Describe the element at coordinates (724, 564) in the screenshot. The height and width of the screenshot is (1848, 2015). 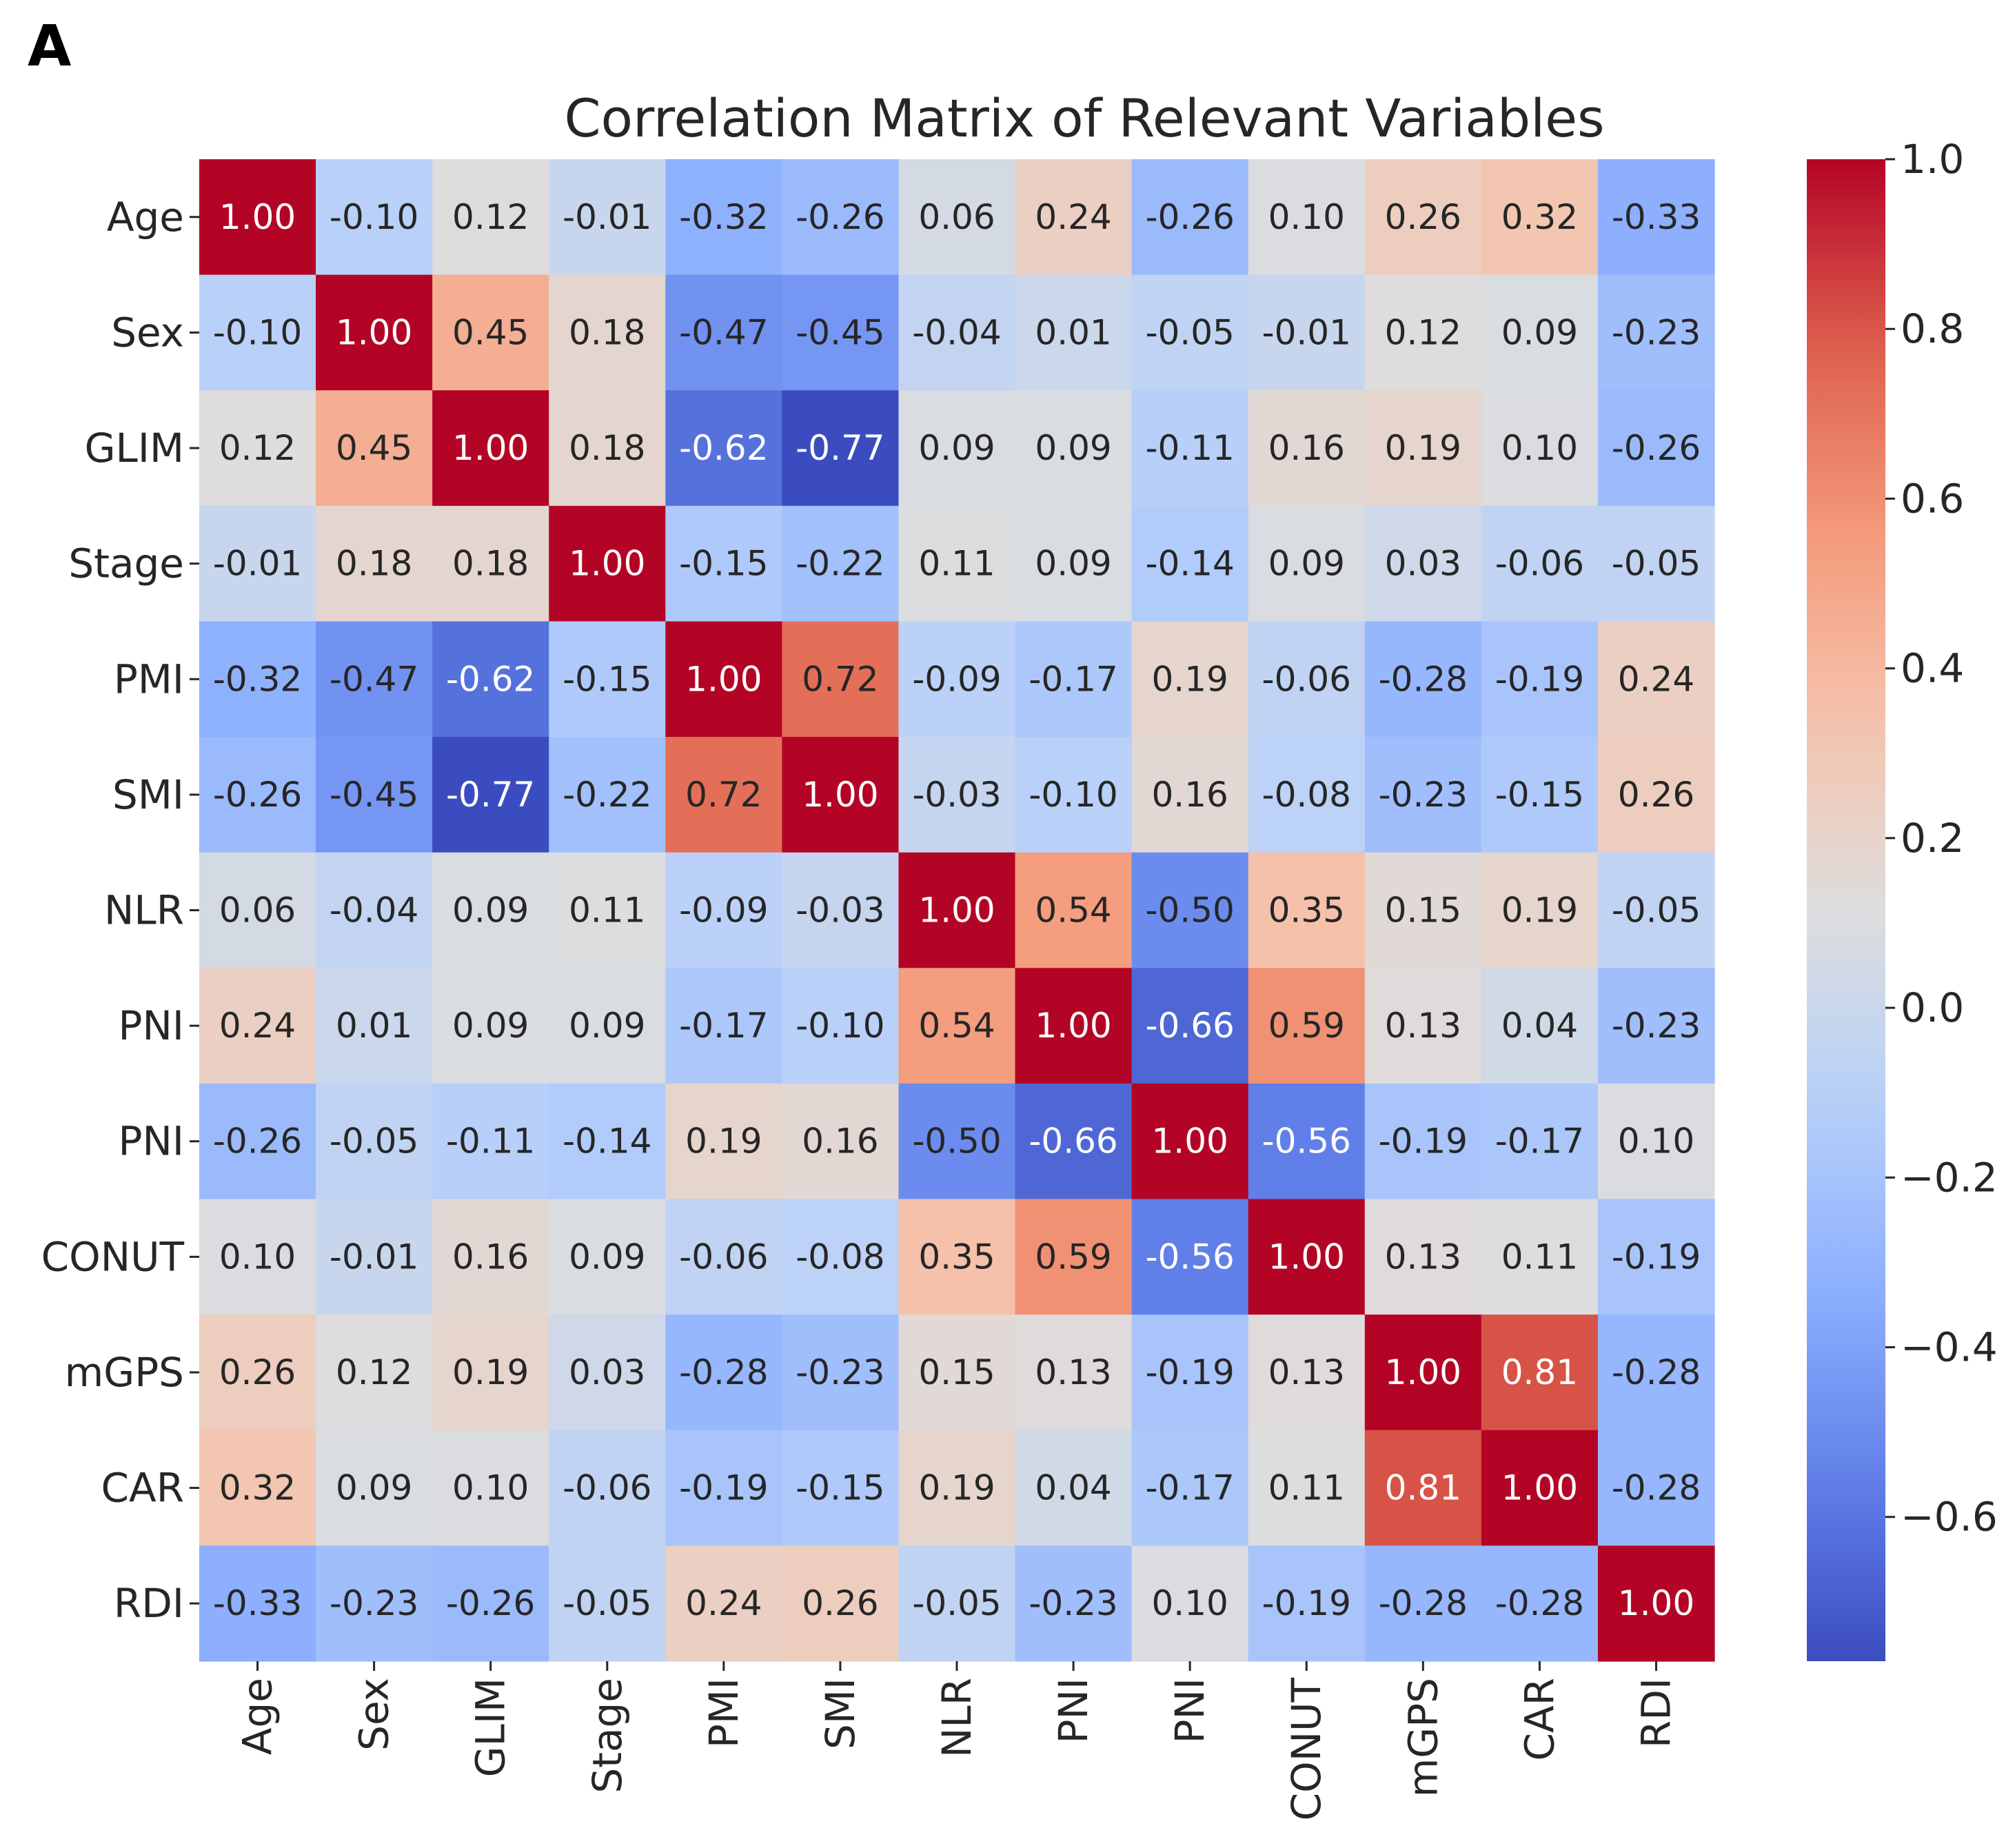
I see `cell-value-label: -0.15` at that location.